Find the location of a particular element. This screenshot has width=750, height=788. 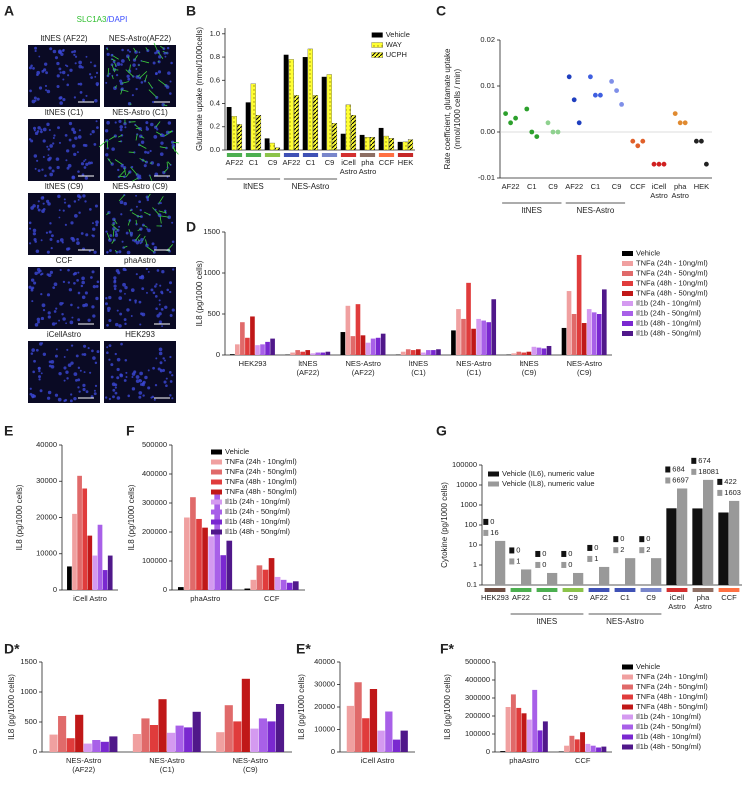

legend-label: TNFa (24h - 10ng/ml) is located at coordinates (261, 461).